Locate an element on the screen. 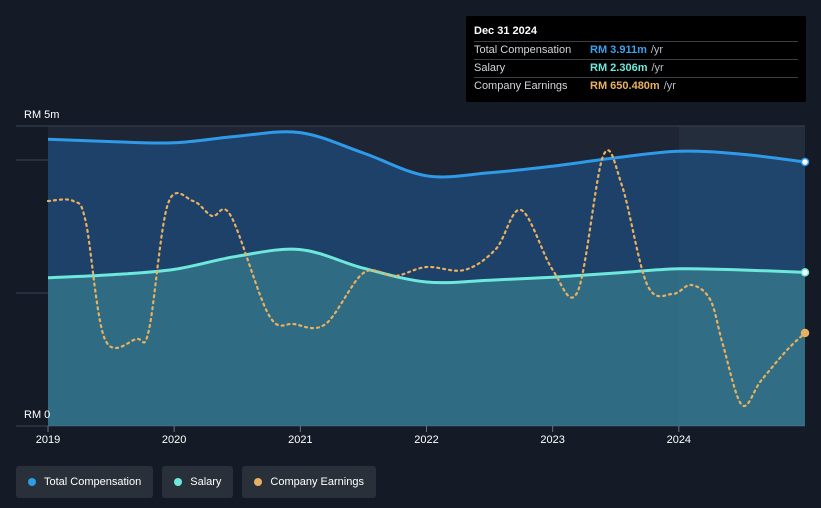  y-axis-zero-label: RM 0 is located at coordinates (37, 415).